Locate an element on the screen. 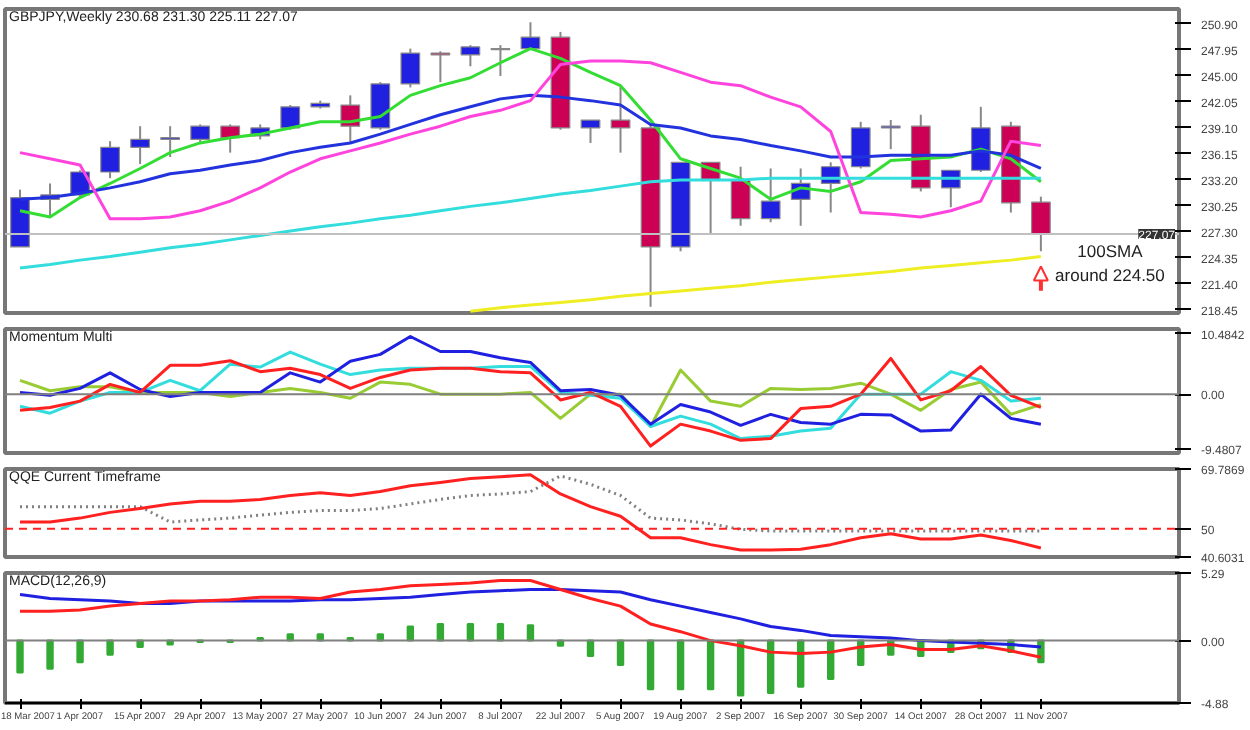 Image resolution: width=1250 pixels, height=730 pixels. annotation: 100SMA around 224.50 is located at coordinates (1110, 263).